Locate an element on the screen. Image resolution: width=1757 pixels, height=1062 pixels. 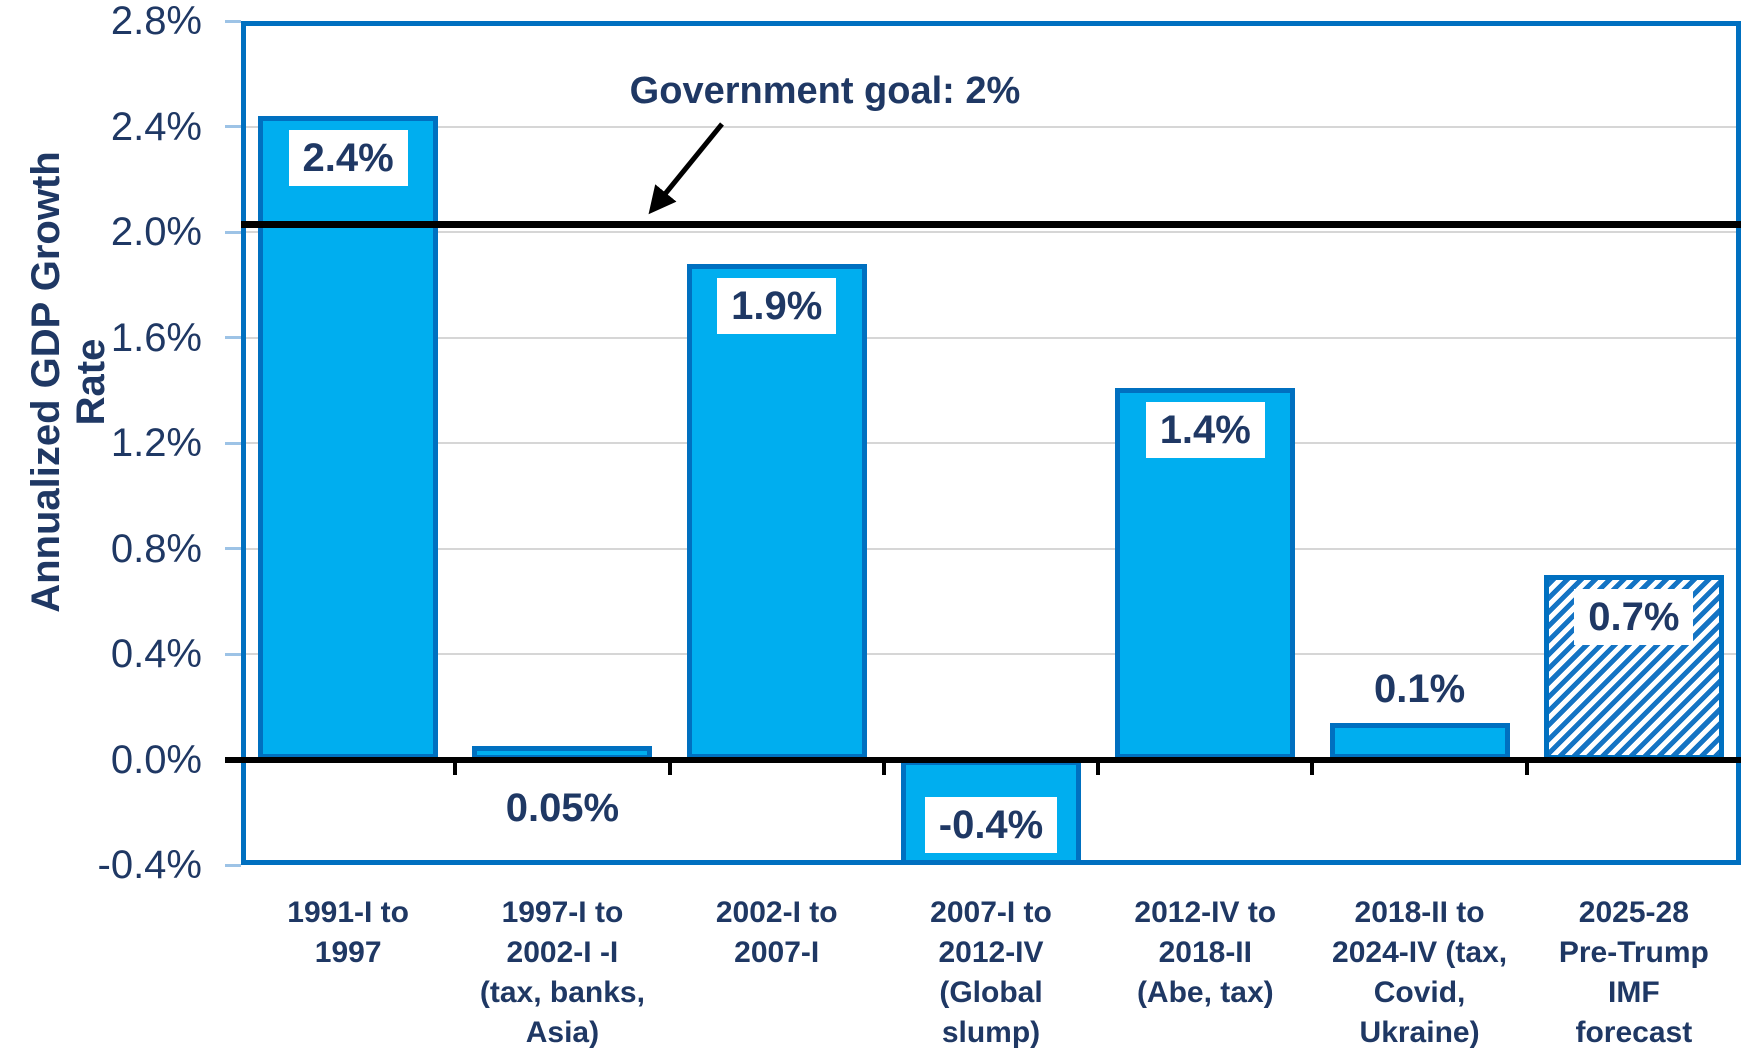
bar-value-text: 1.9% is located at coordinates (777, 305).